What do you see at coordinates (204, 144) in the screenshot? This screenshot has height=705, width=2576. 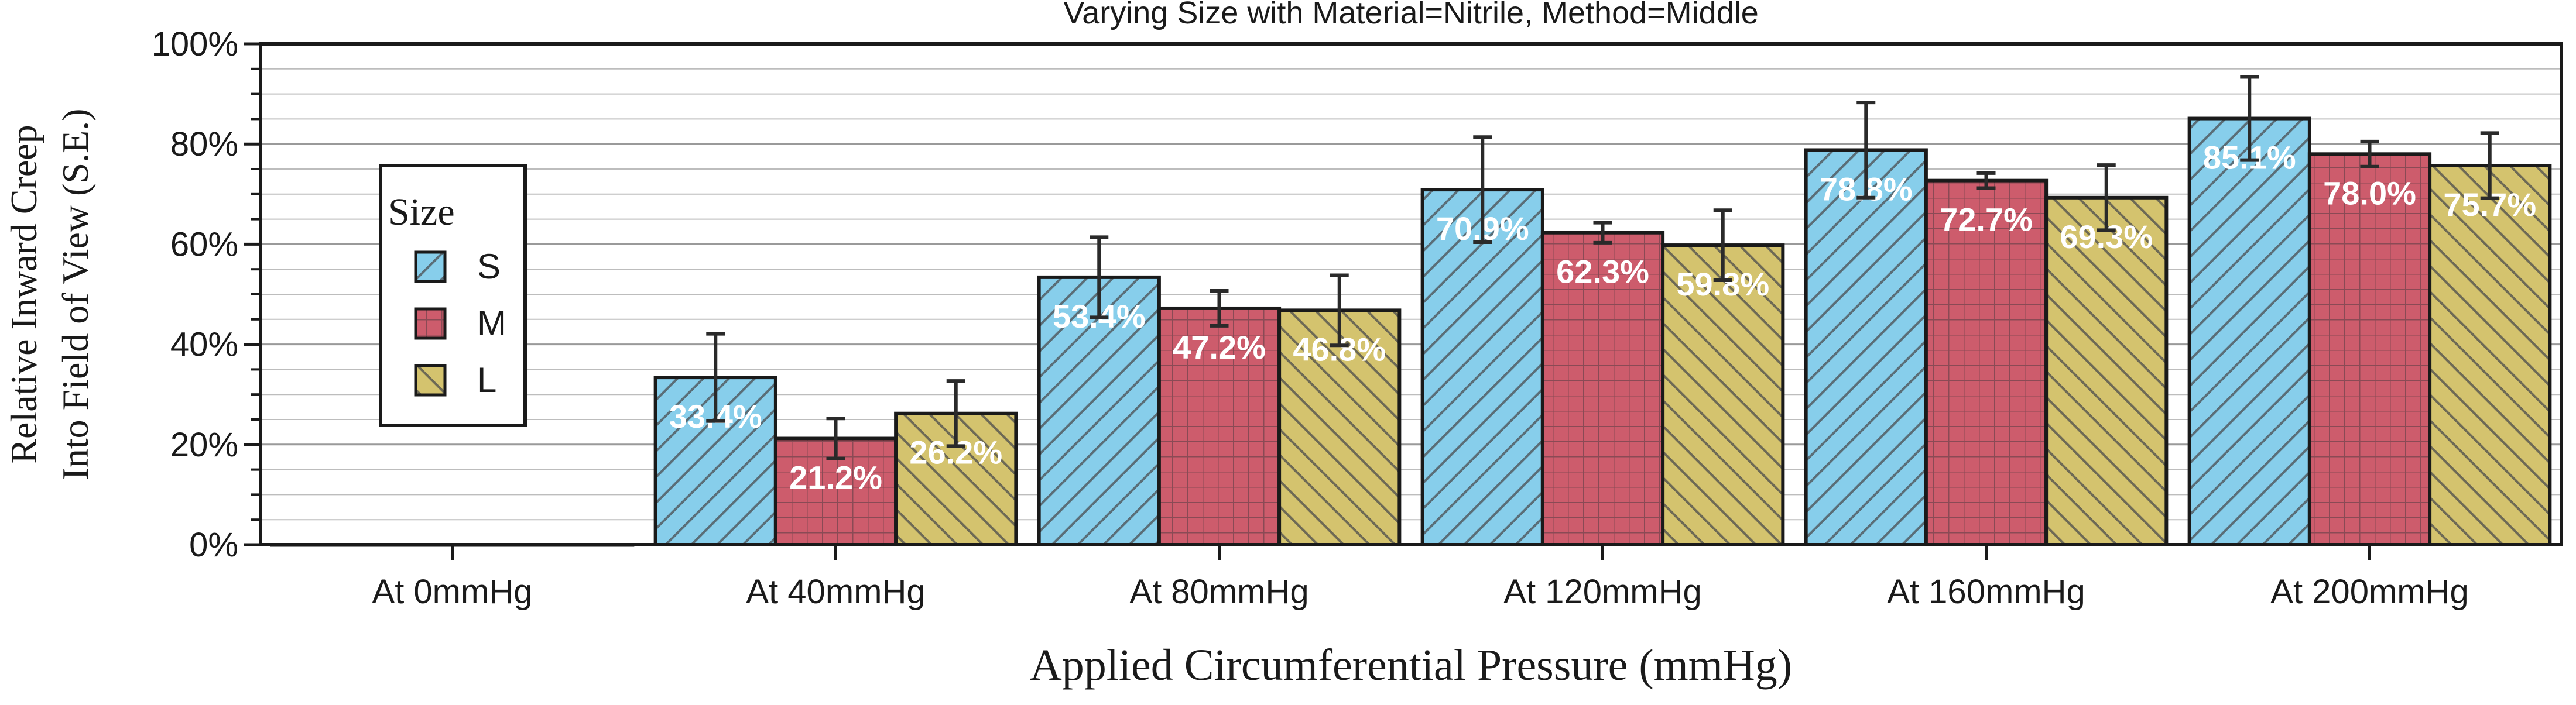 I see `y-tick-label: 80%` at bounding box center [204, 144].